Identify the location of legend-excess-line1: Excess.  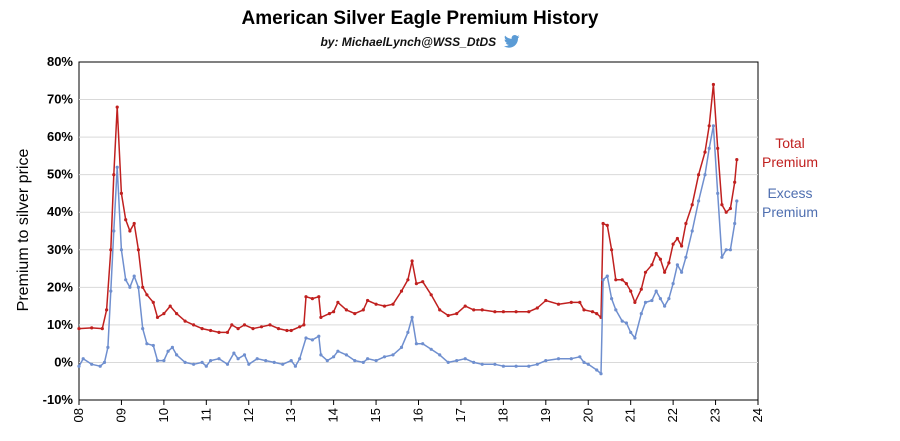
(790, 193).